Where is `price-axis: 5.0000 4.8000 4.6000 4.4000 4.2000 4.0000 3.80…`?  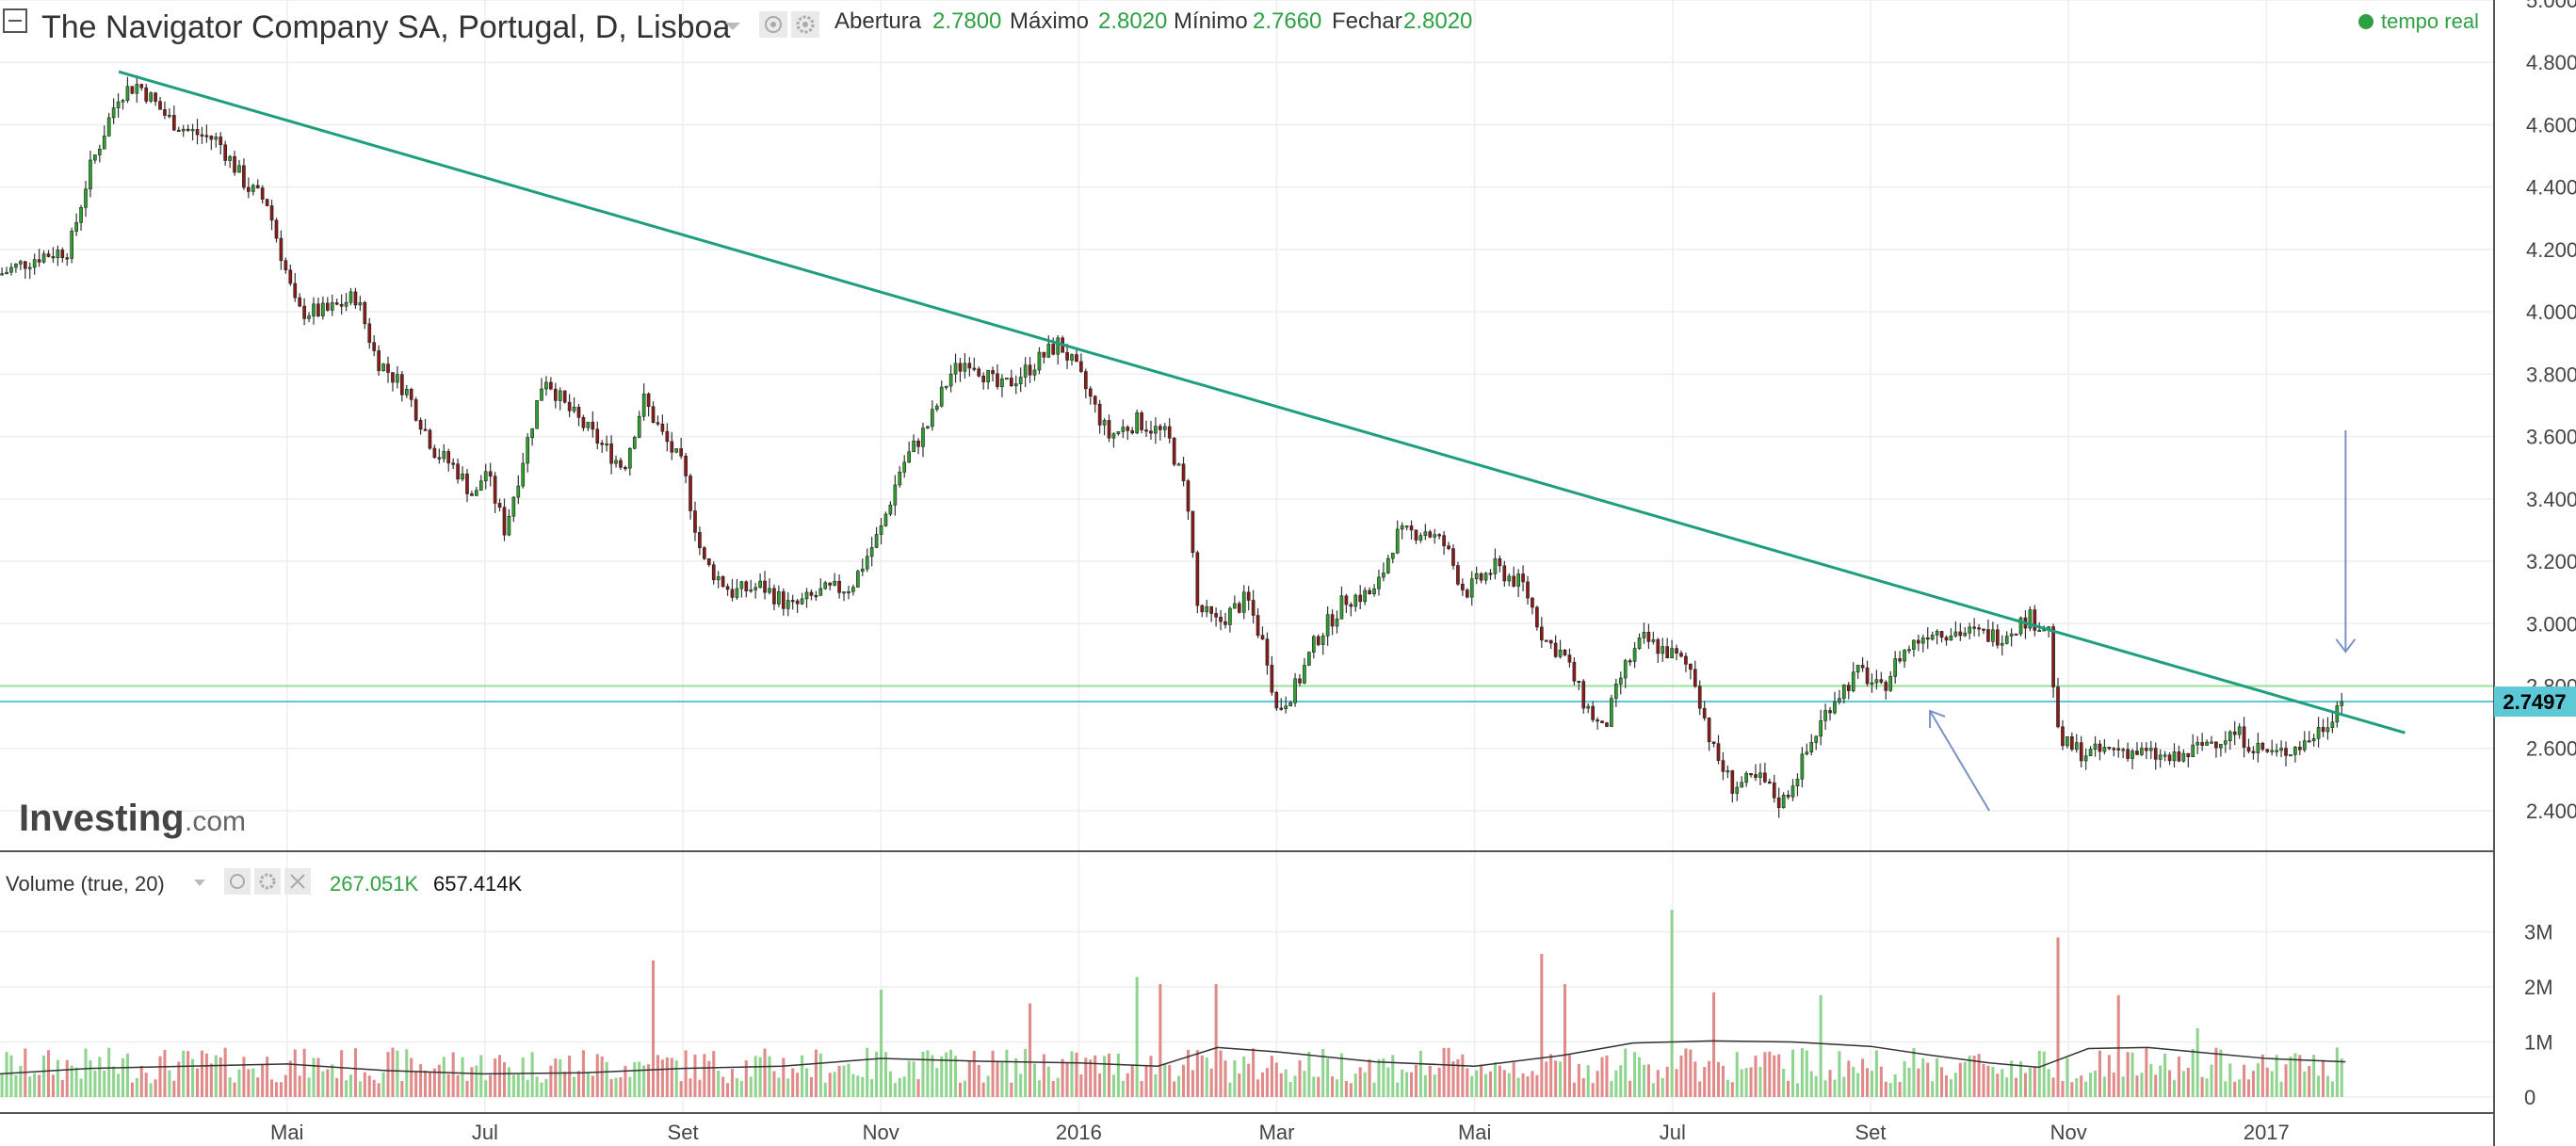
price-axis: 5.0000 4.8000 4.6000 4.4000 4.2000 4.0000 3.80… is located at coordinates (2551, 411).